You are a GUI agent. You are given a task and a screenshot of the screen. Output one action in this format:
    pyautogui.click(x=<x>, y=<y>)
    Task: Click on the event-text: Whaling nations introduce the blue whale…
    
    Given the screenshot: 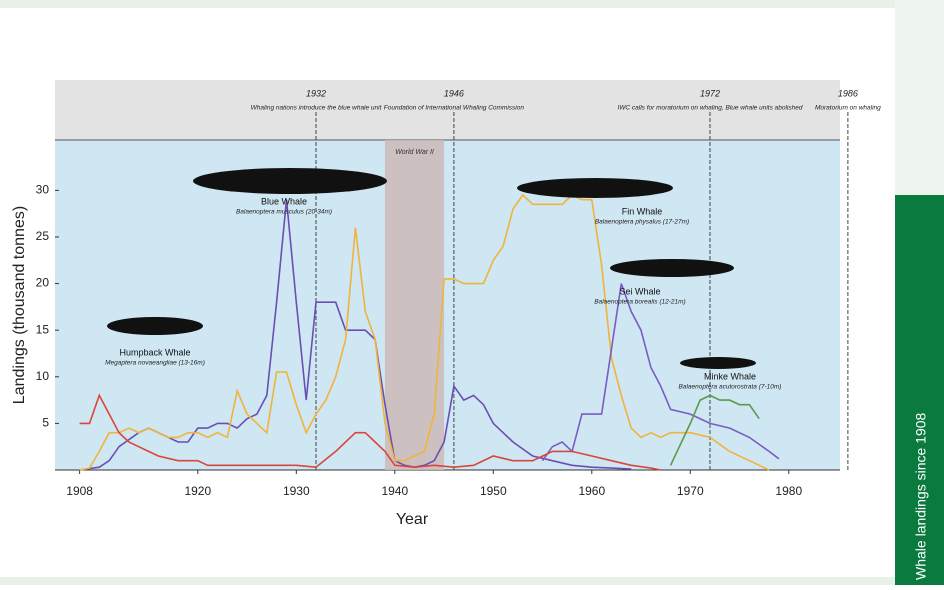 What is the action you would take?
    pyautogui.click(x=317, y=108)
    